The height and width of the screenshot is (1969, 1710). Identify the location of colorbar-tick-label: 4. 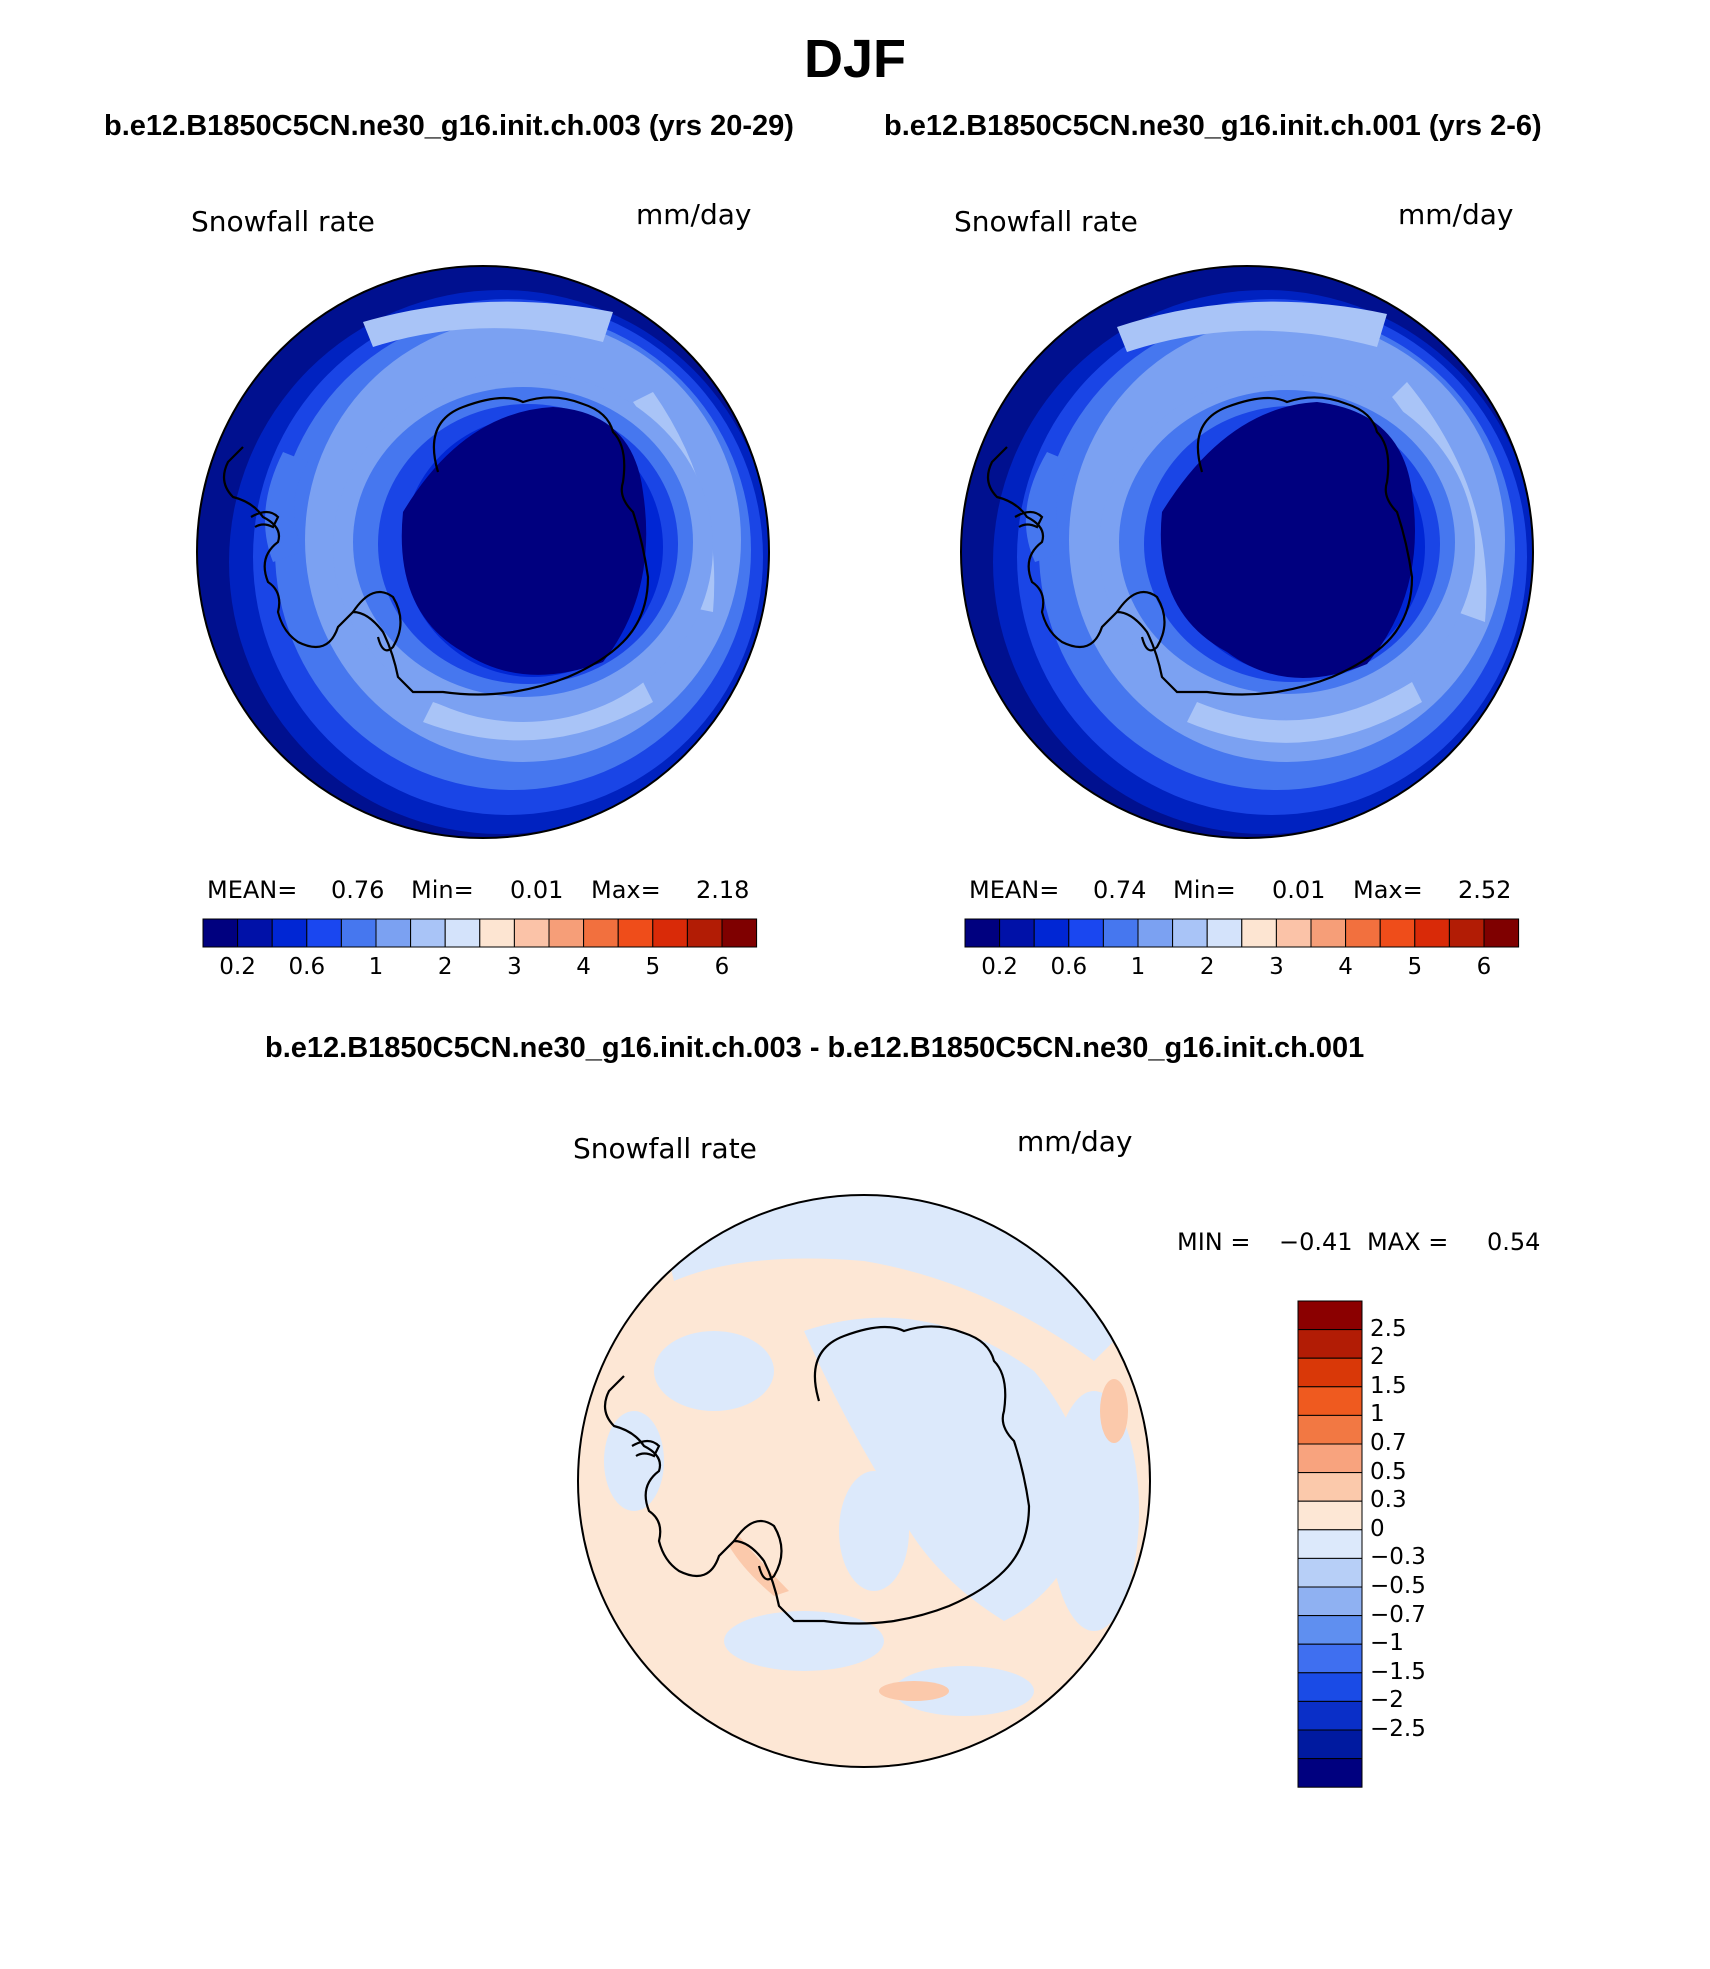
(583, 967).